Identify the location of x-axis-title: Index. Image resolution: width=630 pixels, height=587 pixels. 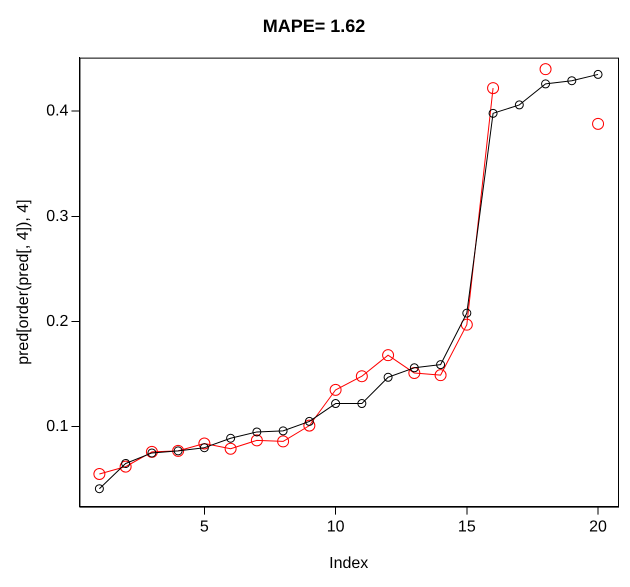
(348, 563).